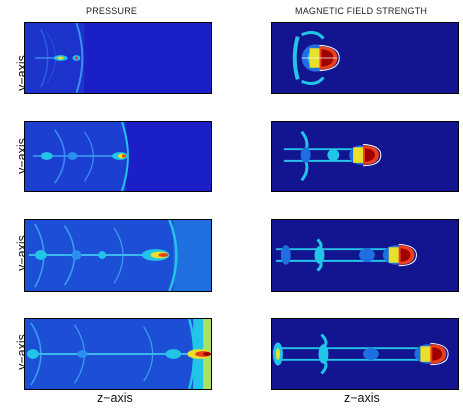  I want to click on pressure-column-title: PRESSURE, so click(112, 11).